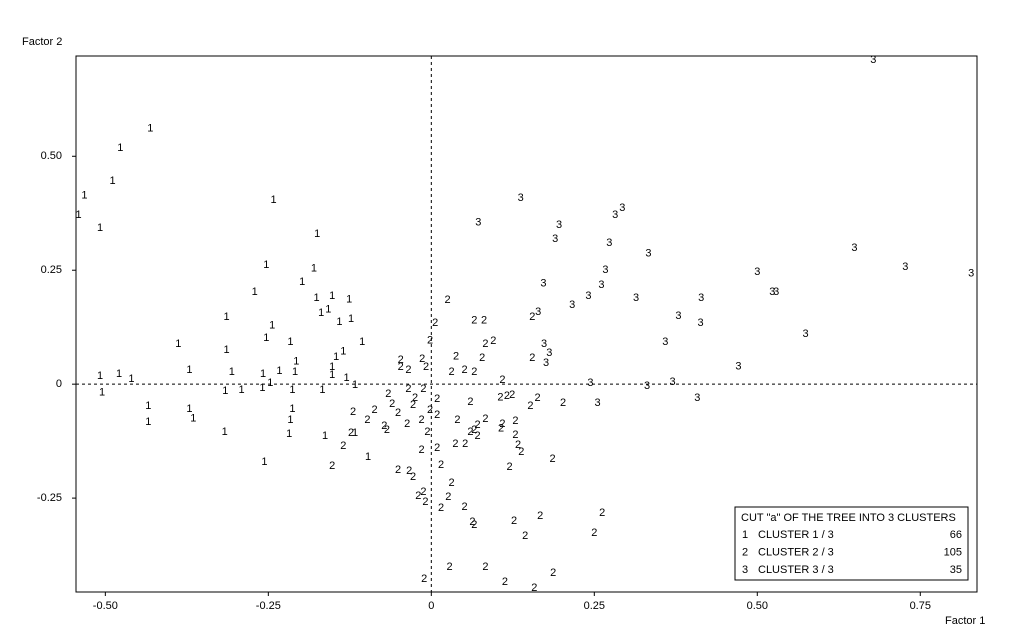  Describe the element at coordinates (796, 535) in the screenshot. I see `legend-label: CLUSTER 1 / 3` at that location.